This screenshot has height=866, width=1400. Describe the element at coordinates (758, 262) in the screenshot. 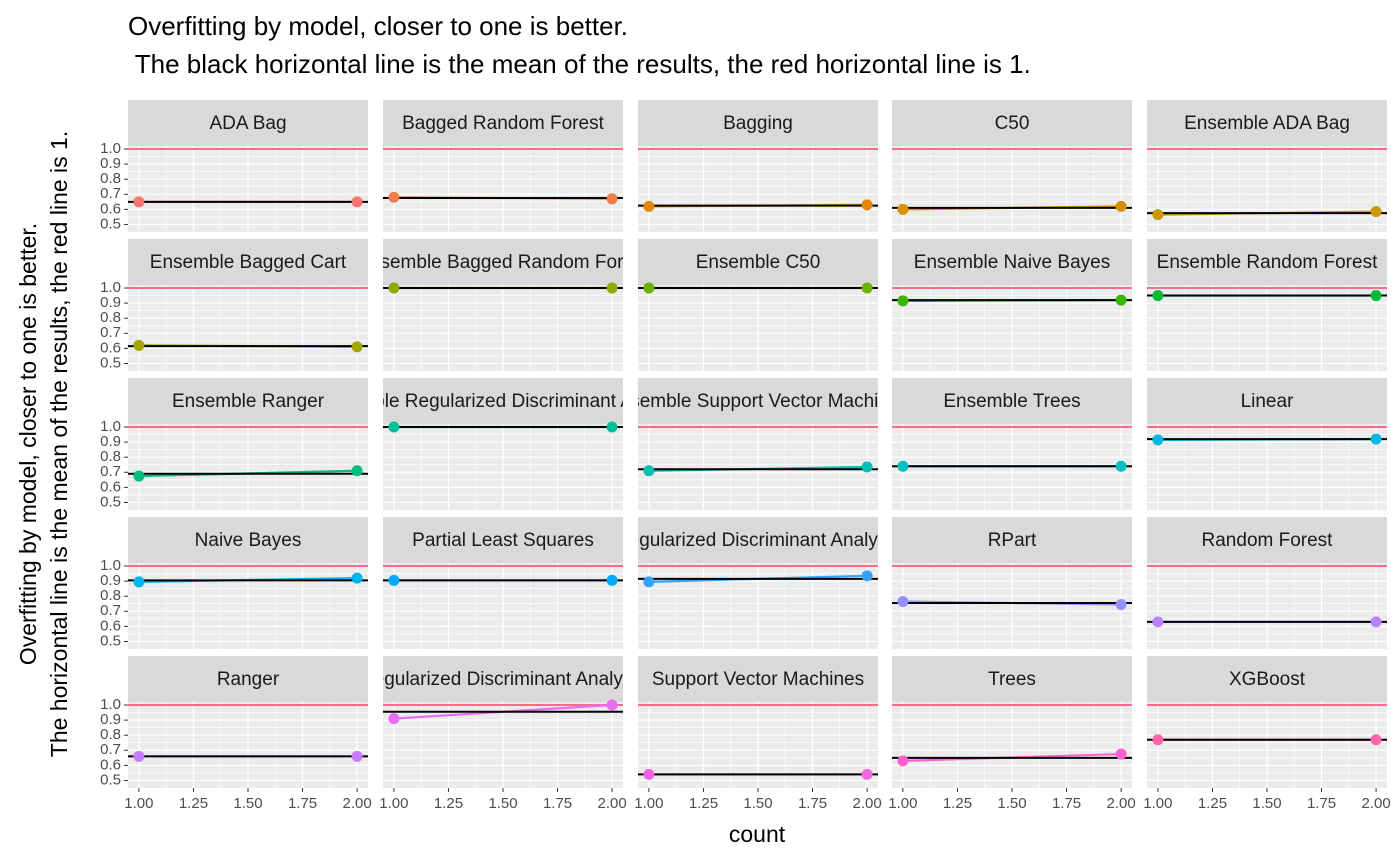

I see `strip-label: Ensemble C50` at that location.